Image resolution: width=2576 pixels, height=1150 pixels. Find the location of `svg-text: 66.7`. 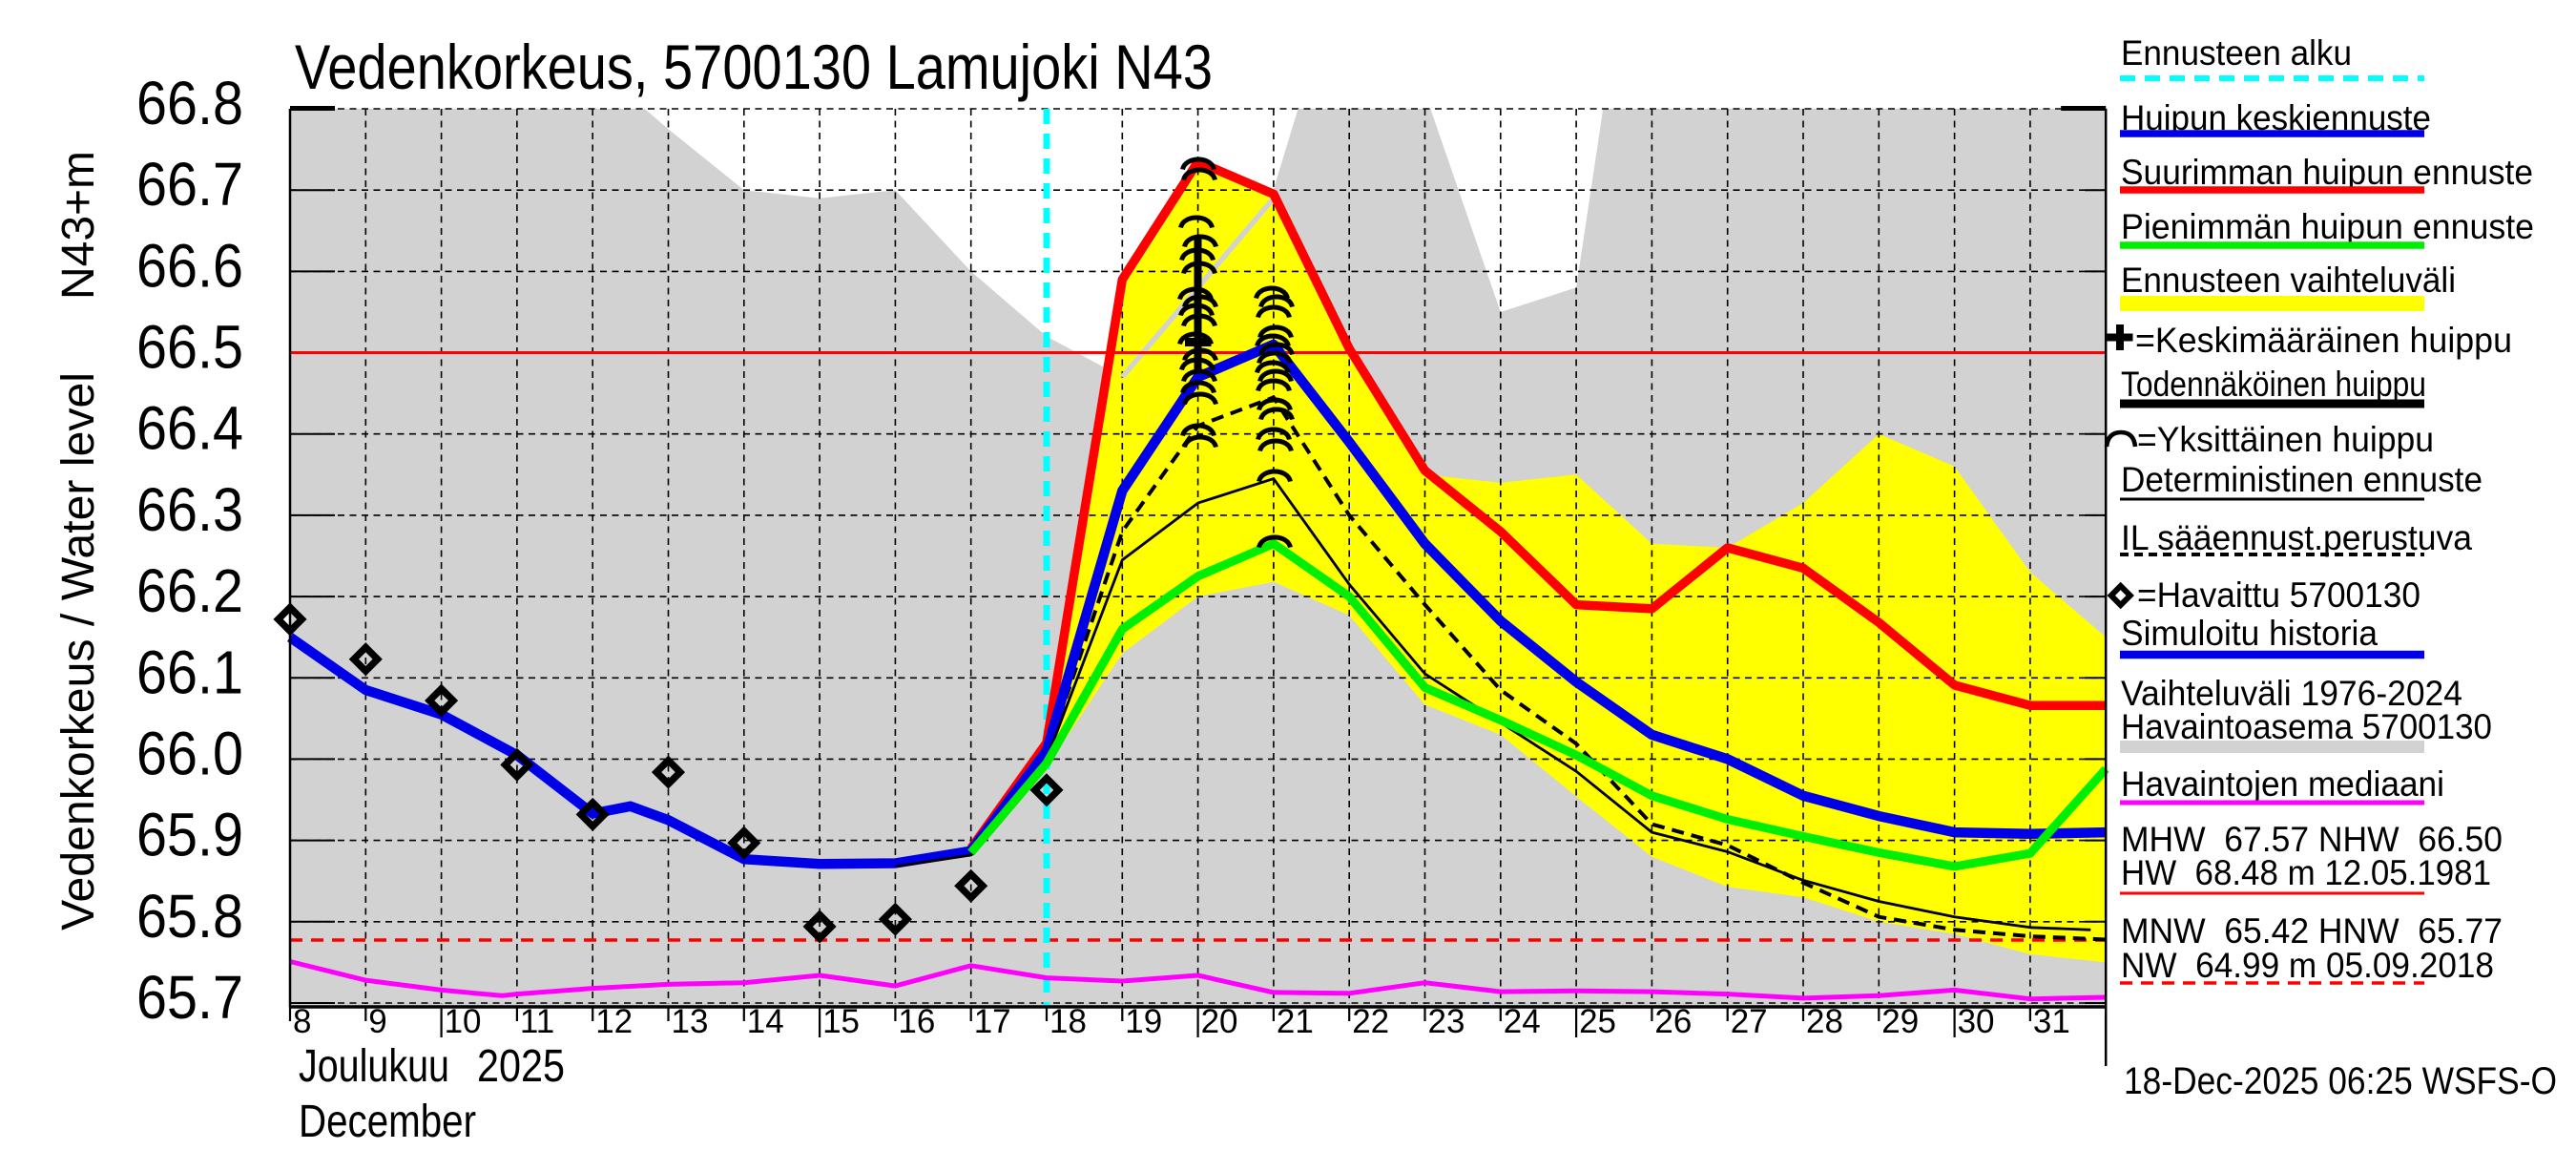

svg-text: 66.7 is located at coordinates (189, 184).